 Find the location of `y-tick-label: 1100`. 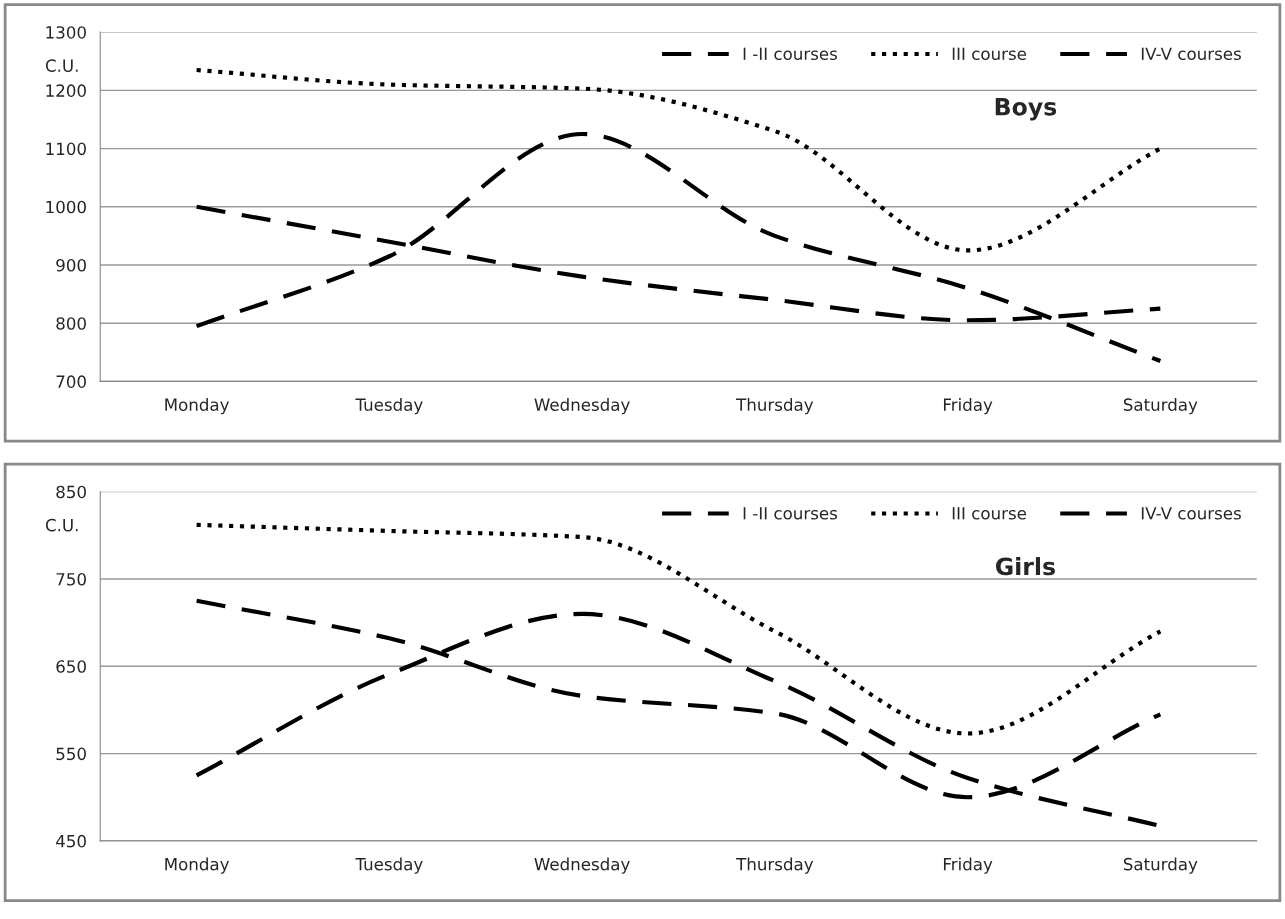

y-tick-label: 1100 is located at coordinates (66, 149).